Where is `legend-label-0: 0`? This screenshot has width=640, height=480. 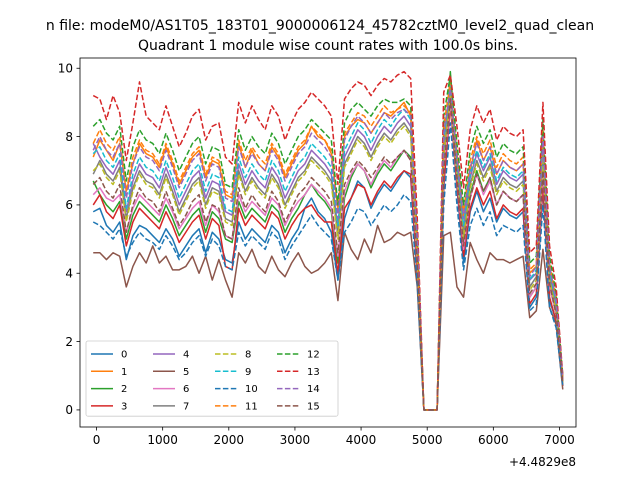 legend-label-0: 0 is located at coordinates (124, 355).